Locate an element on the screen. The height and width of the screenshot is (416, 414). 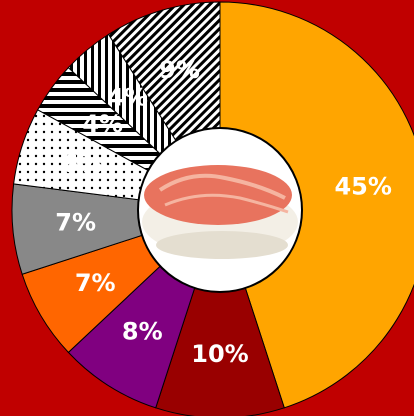
data-label: 45% is located at coordinates (362, 186).